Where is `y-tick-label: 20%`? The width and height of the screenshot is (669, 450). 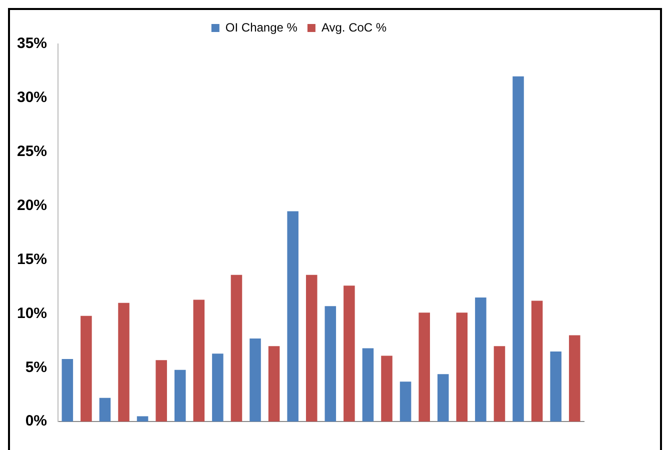 y-tick-label: 20% is located at coordinates (32, 205).